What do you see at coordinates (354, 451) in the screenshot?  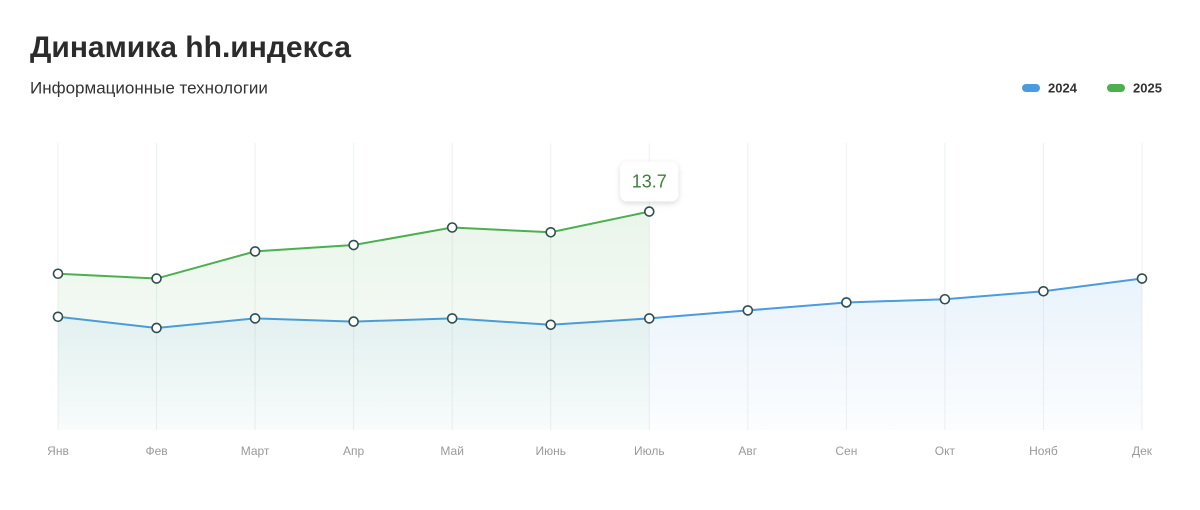 I see `x-tick-label: Апр` at bounding box center [354, 451].